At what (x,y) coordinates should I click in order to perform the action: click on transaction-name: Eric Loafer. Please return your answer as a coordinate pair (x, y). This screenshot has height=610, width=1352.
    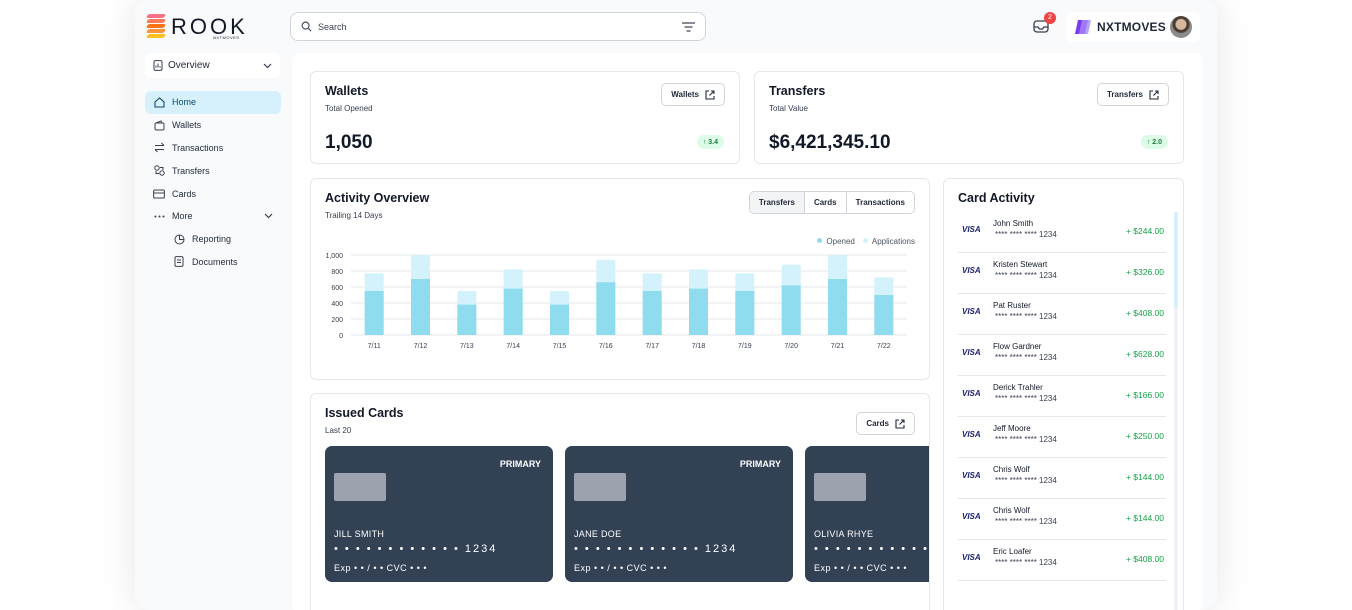
    Looking at the image, I should click on (1012, 551).